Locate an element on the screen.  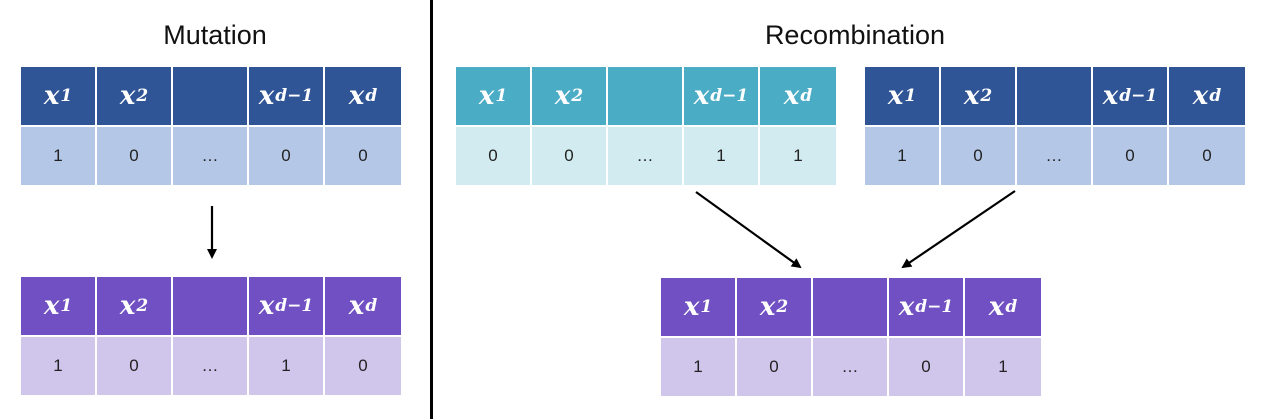
value-row: 1 0… 1 0 is located at coordinates (211, 365).